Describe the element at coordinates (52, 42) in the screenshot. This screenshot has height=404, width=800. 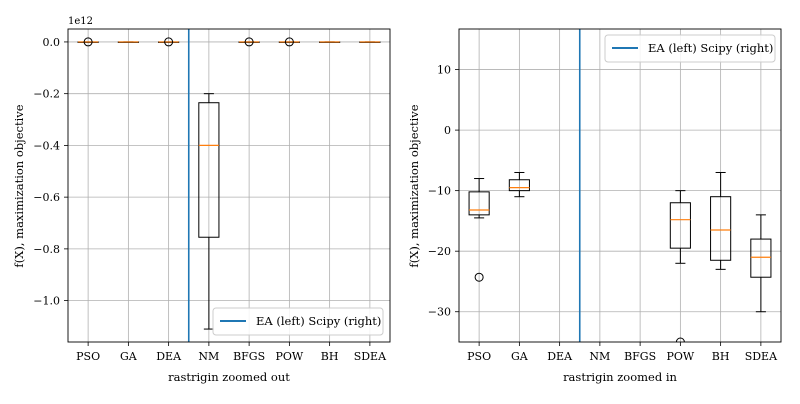
I see `y-tick-label: 0.0` at that location.